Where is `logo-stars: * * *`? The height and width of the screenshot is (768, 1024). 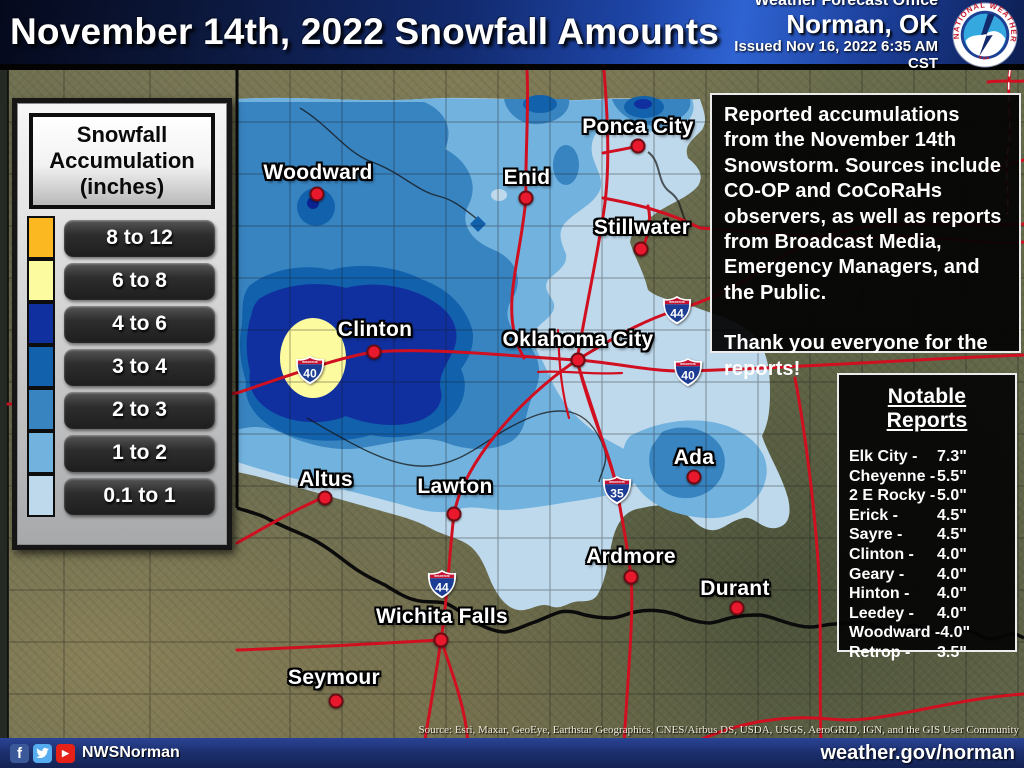 logo-stars: * * * is located at coordinates (984, 59).